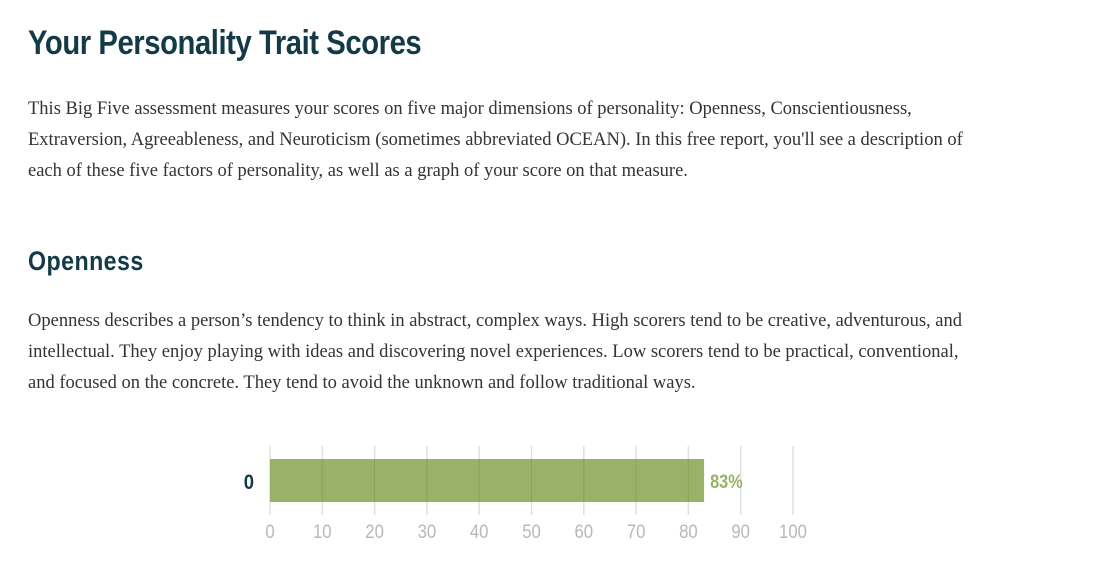 The height and width of the screenshot is (580, 1106). What do you see at coordinates (479, 531) in the screenshot?
I see `x-tick-label: 40` at bounding box center [479, 531].